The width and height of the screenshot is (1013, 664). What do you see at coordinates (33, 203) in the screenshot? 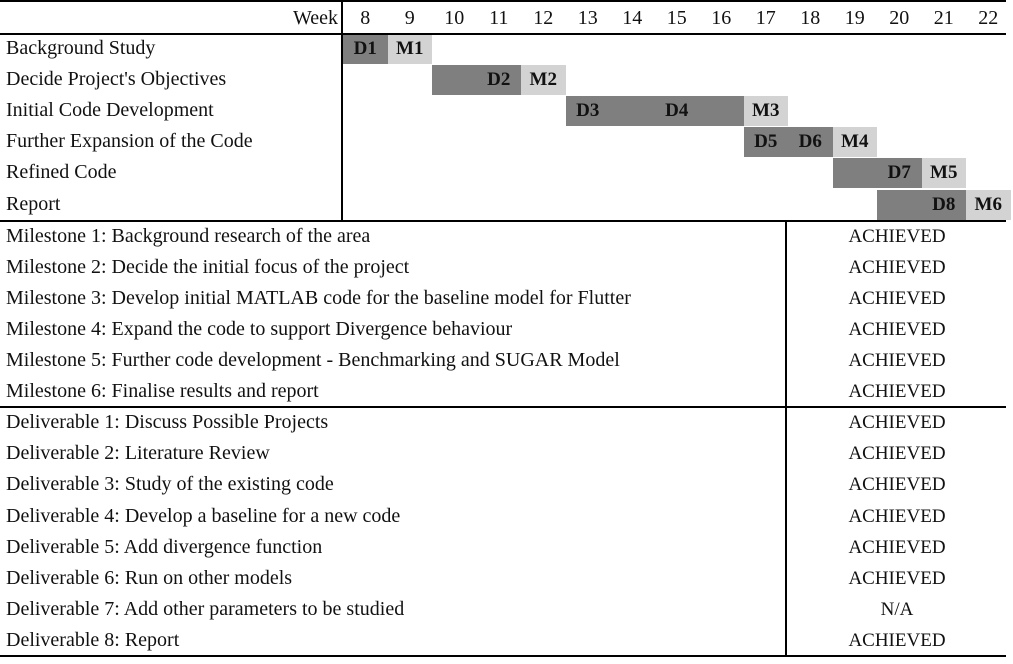
I see `task-label: Report` at bounding box center [33, 203].